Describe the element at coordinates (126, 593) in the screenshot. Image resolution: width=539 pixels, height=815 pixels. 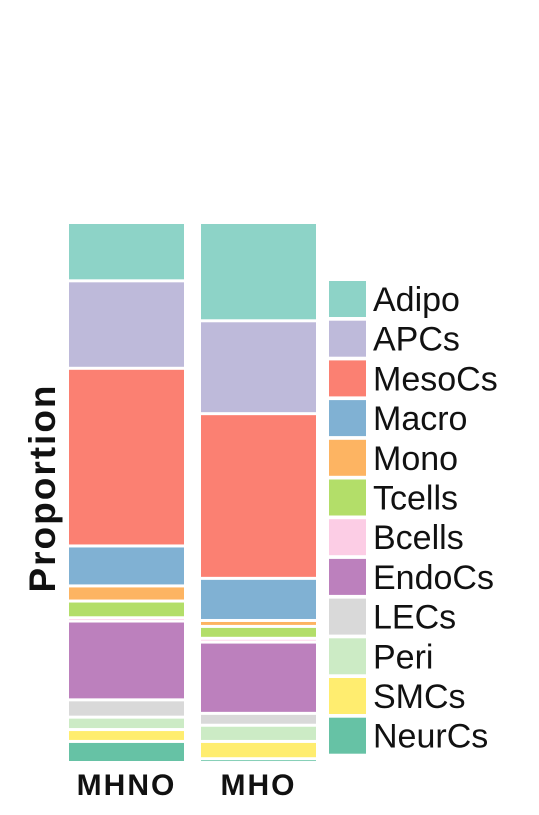
I see `bar-segment-mhno-mono` at that location.